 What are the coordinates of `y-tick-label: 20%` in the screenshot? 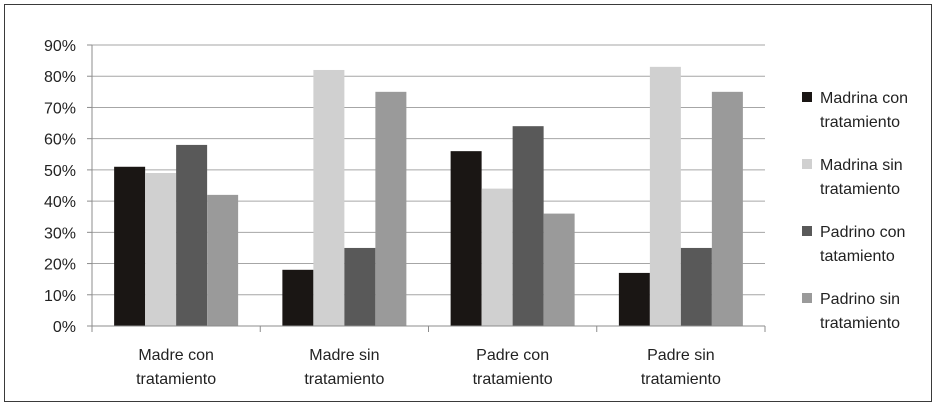 It's located at (60, 265).